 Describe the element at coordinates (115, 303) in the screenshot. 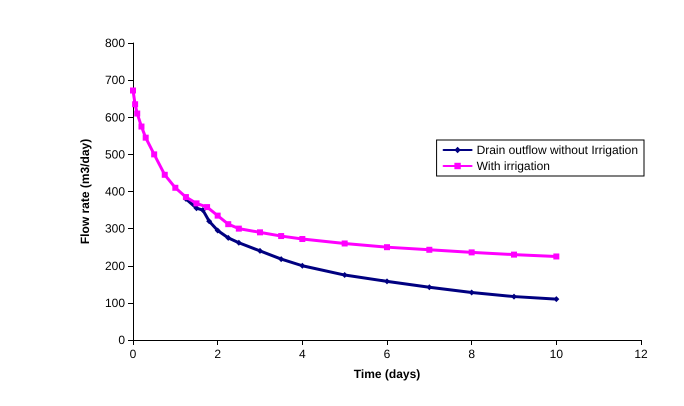

I see `y-tick-label: 100` at that location.